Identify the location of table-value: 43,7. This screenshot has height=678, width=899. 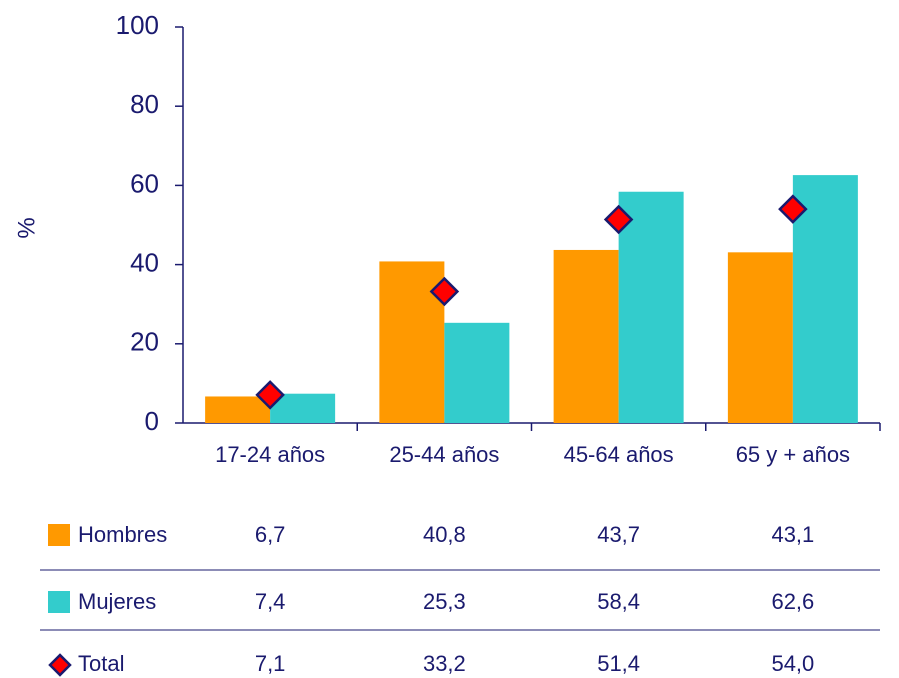
(618, 534).